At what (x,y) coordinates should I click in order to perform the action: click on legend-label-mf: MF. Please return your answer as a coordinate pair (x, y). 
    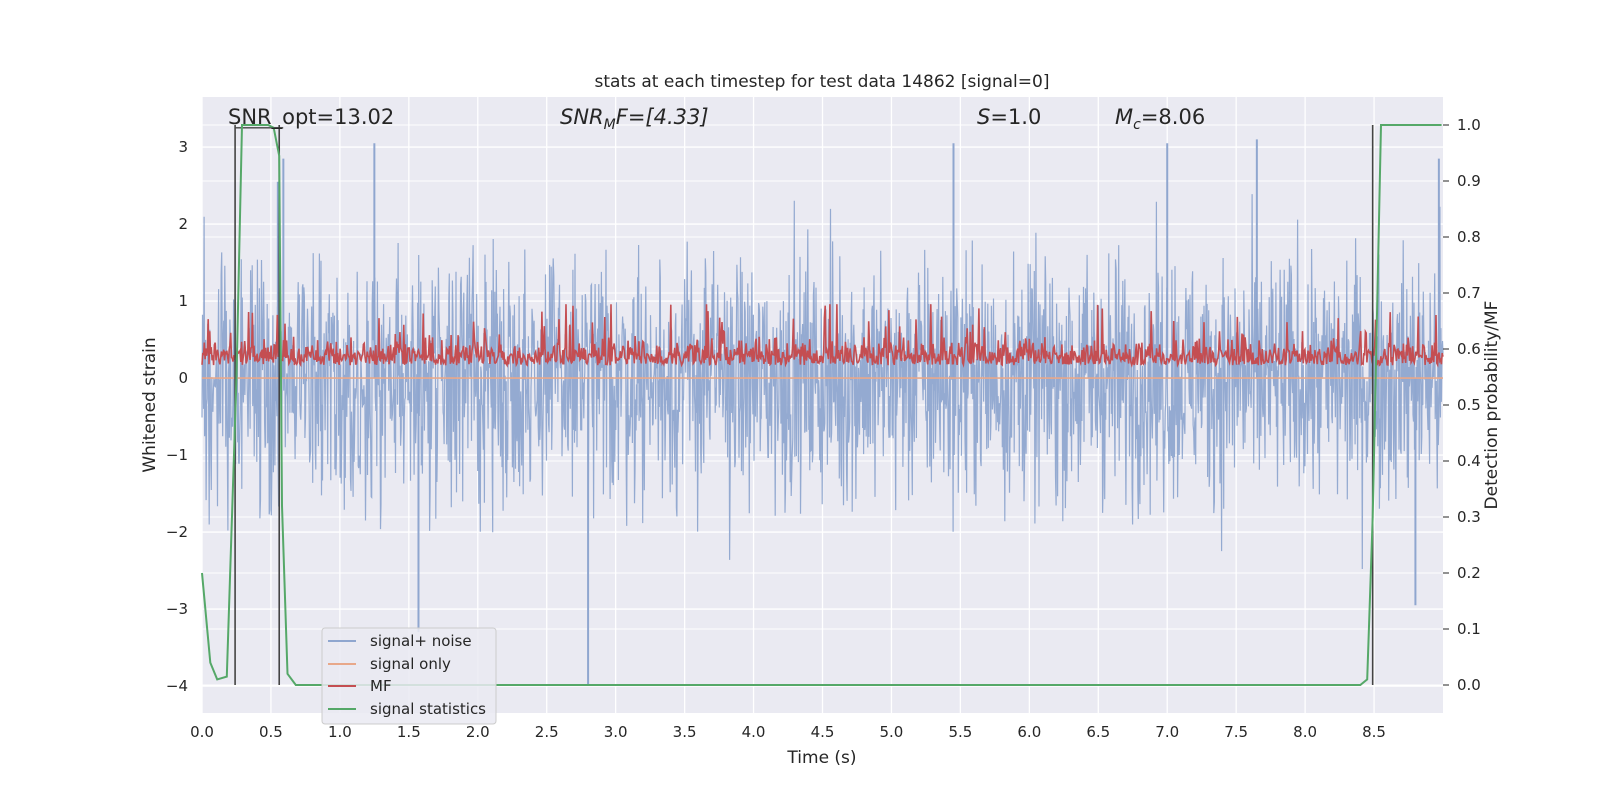
    Looking at the image, I should click on (381, 686).